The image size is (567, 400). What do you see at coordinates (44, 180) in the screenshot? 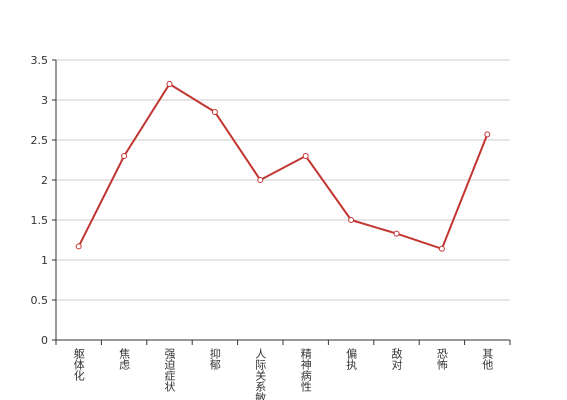
I see `y-tick-label: 2` at bounding box center [44, 180].